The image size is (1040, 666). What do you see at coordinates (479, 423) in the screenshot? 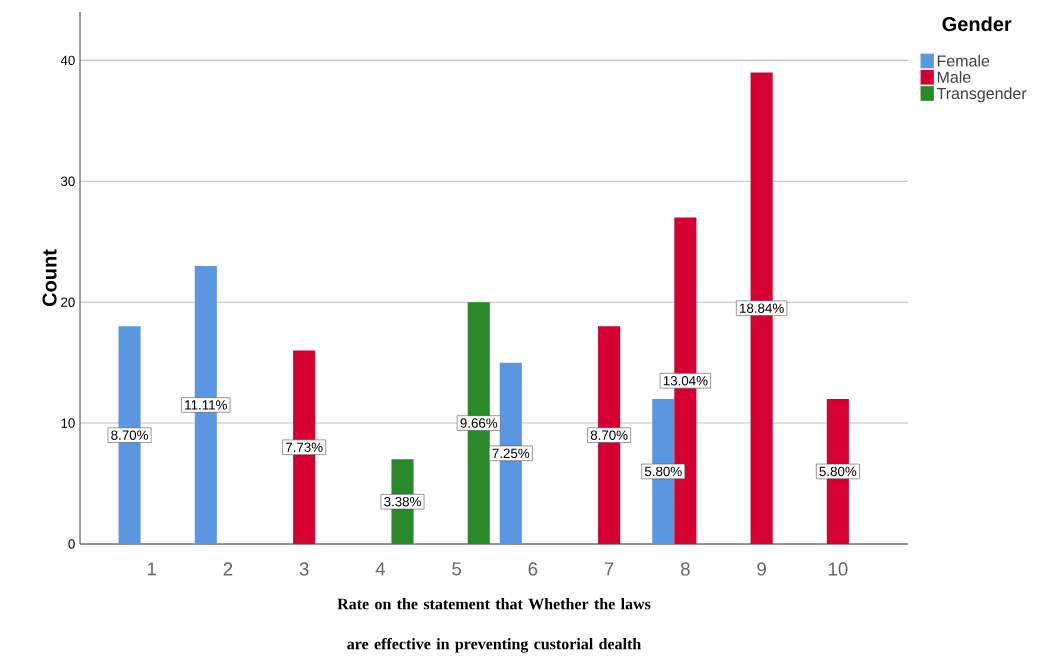
I see `annotation: 9.66%` at bounding box center [479, 423].